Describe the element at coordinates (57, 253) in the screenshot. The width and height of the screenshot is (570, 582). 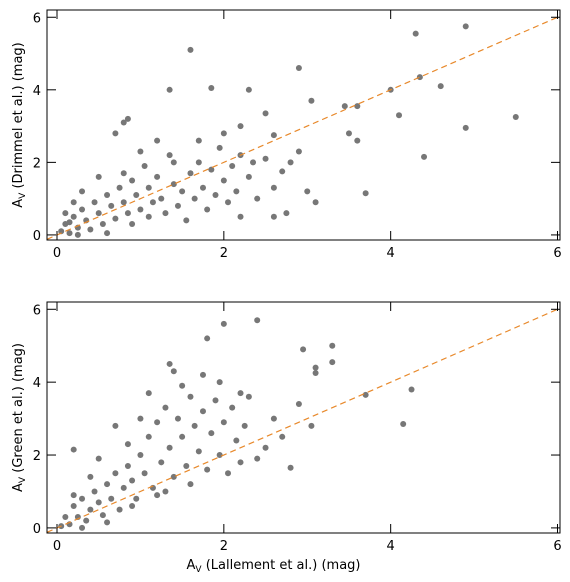
I see `x-tick-label: 0` at that location.